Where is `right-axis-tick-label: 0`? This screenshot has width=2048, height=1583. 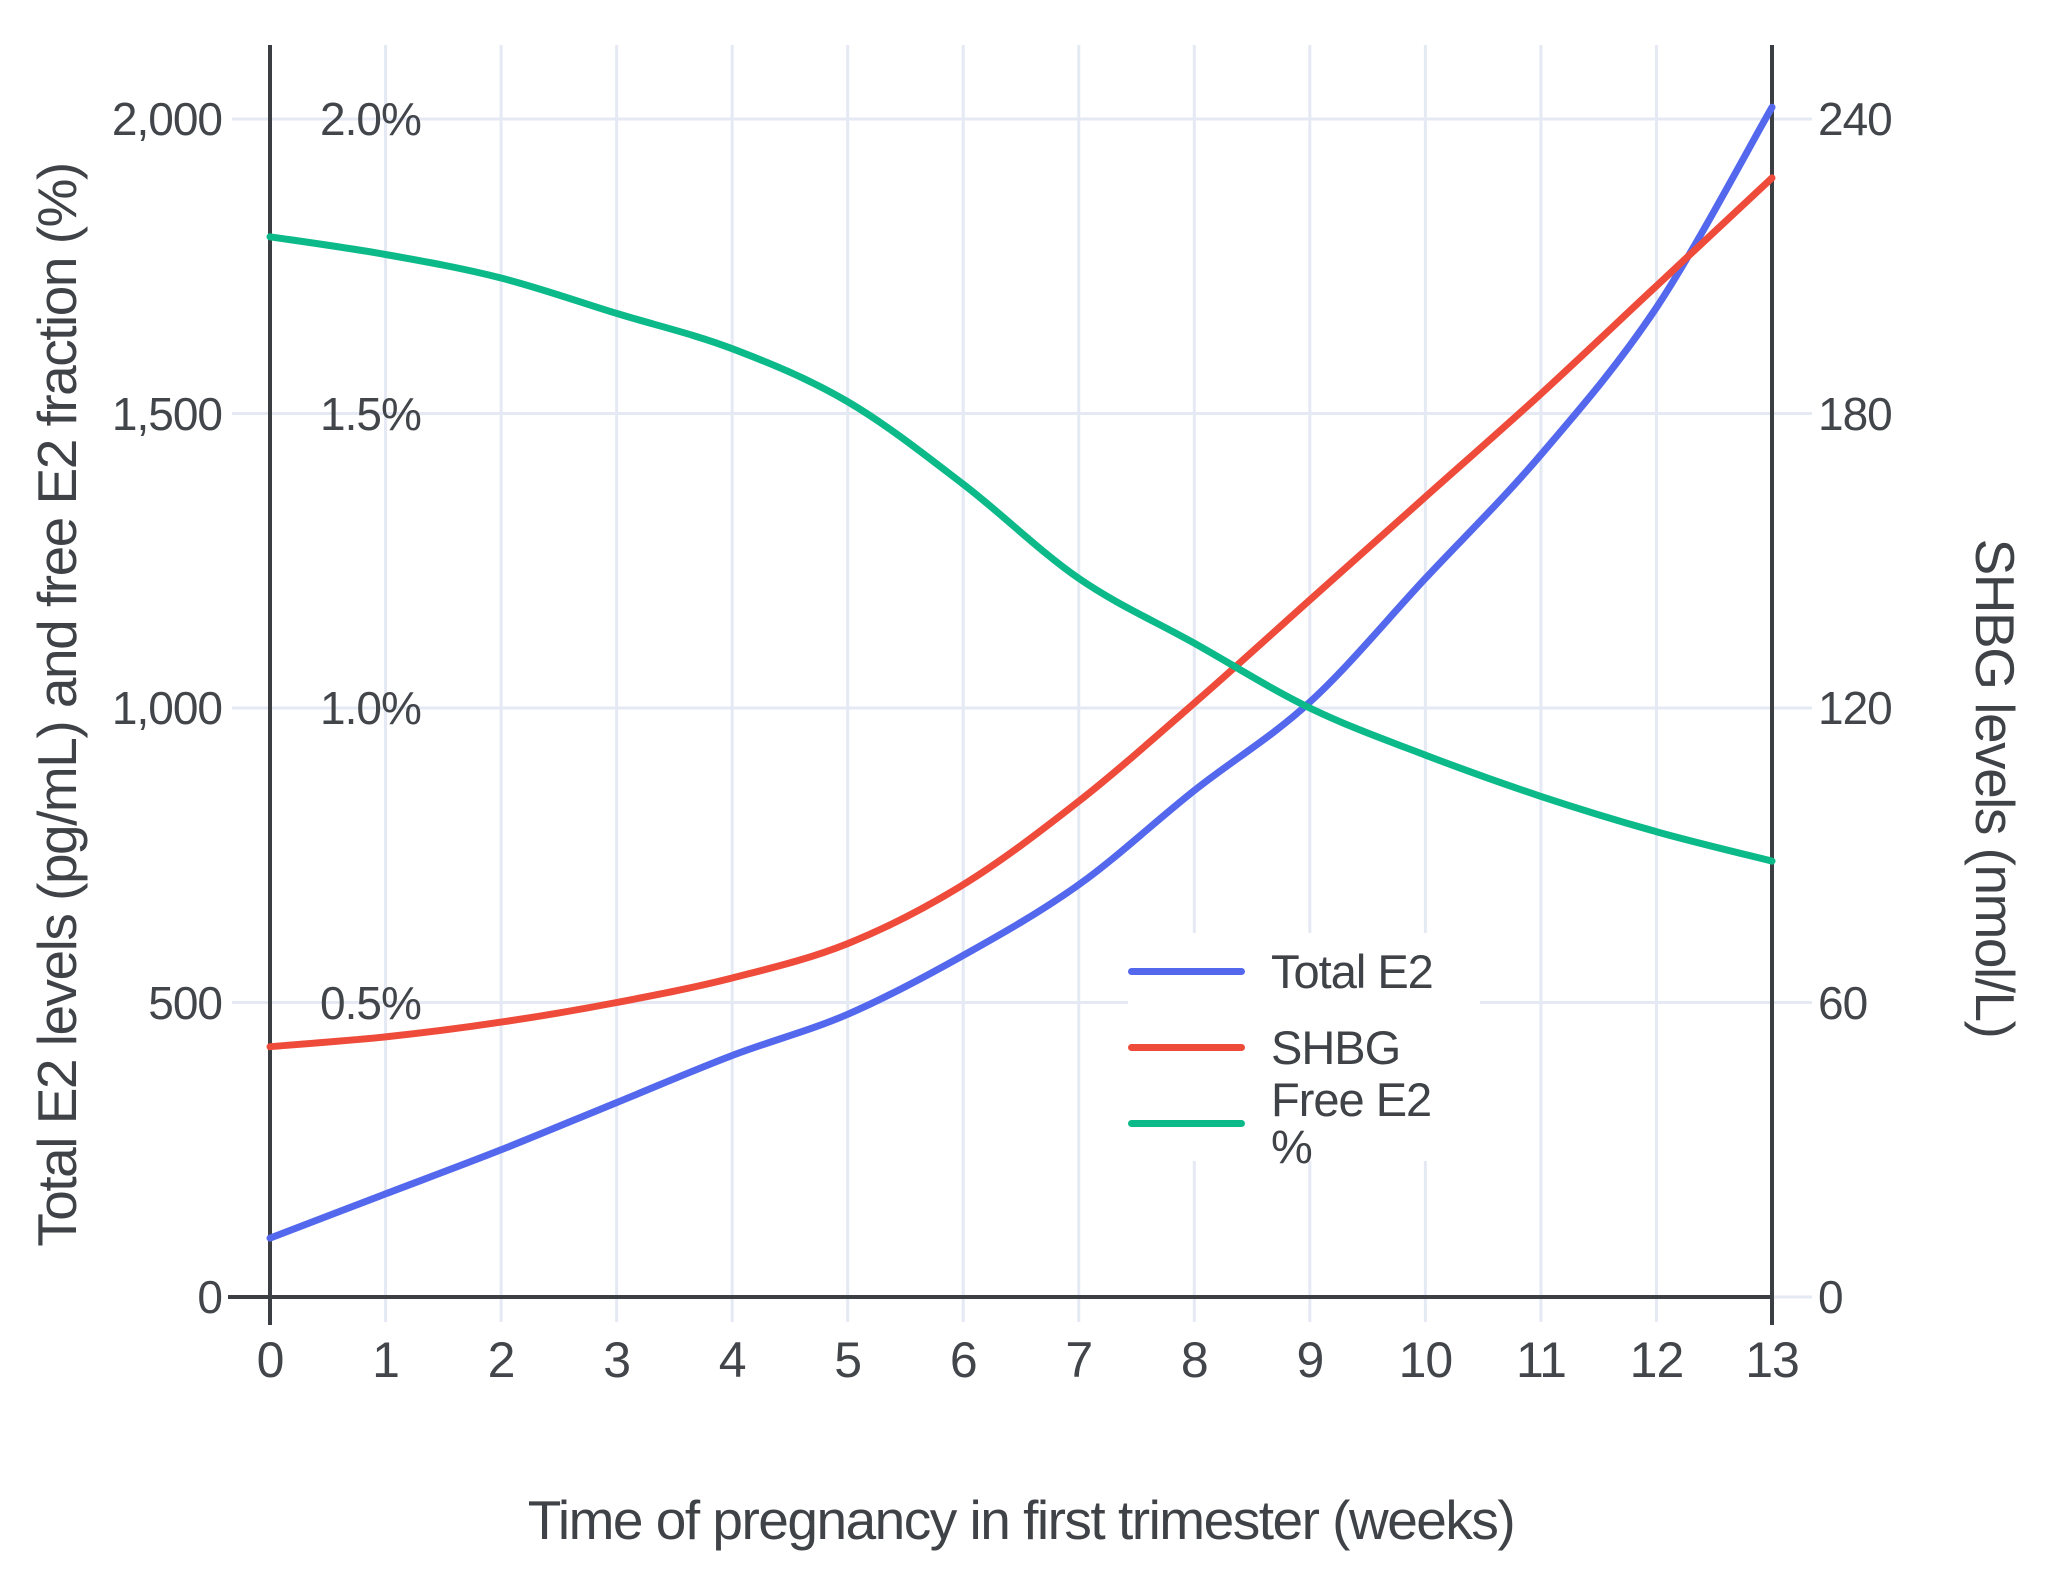 right-axis-tick-label: 0 is located at coordinates (1831, 1297).